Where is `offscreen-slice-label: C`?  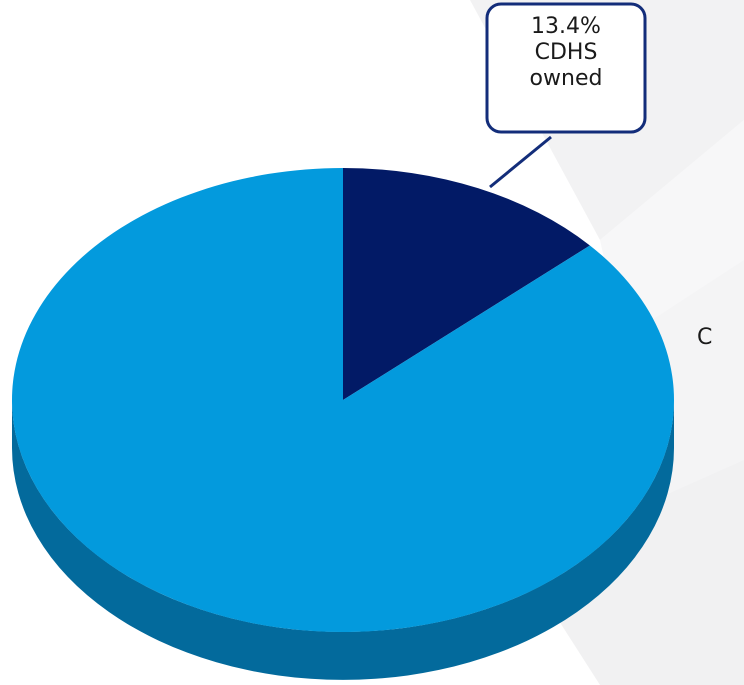 offscreen-slice-label: C is located at coordinates (705, 337).